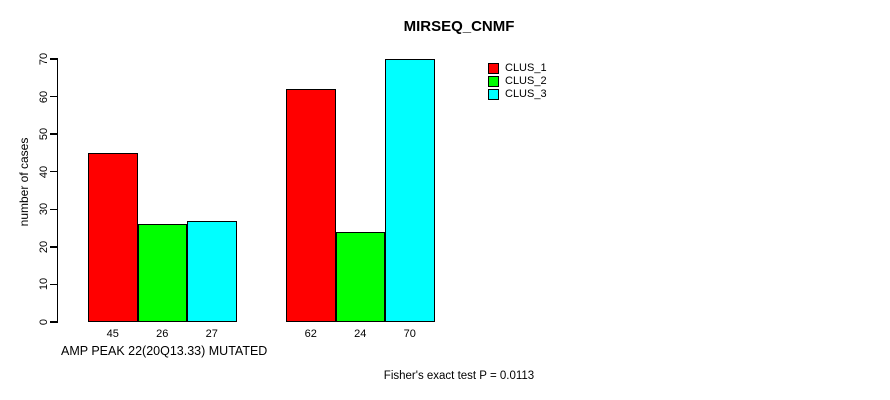 The image size is (890, 400). I want to click on bar-value-label: 45, so click(112, 334).